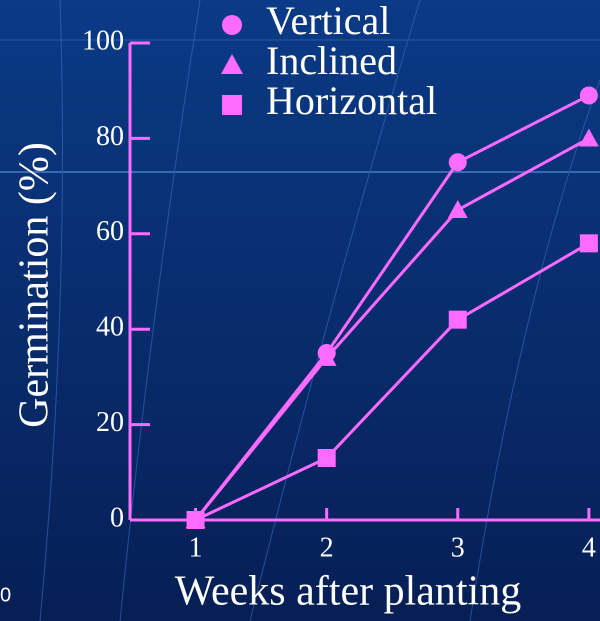 The width and height of the screenshot is (600, 621). Describe the element at coordinates (348, 592) in the screenshot. I see `x-axis-title: Weeks after planting` at that location.